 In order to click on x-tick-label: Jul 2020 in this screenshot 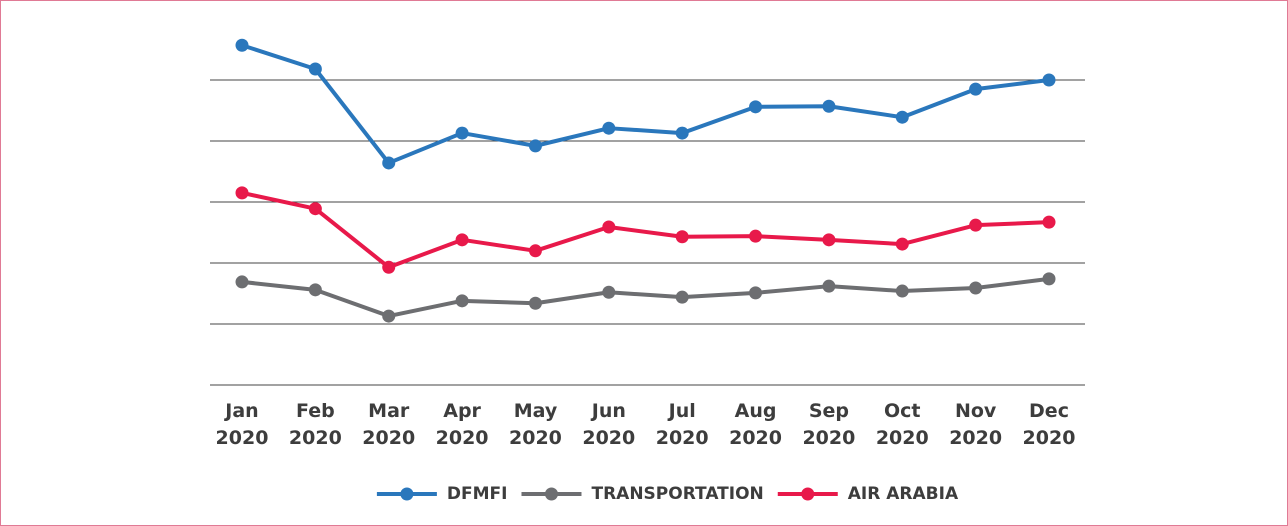, I will do `click(682, 424)`.